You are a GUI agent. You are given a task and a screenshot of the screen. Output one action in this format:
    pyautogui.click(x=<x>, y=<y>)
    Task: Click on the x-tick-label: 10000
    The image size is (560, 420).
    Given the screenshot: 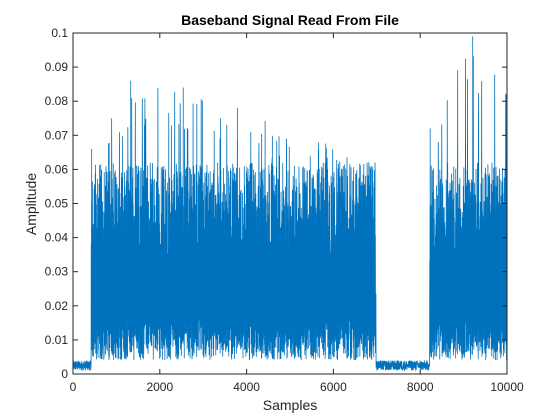 What is the action you would take?
    pyautogui.click(x=507, y=387)
    